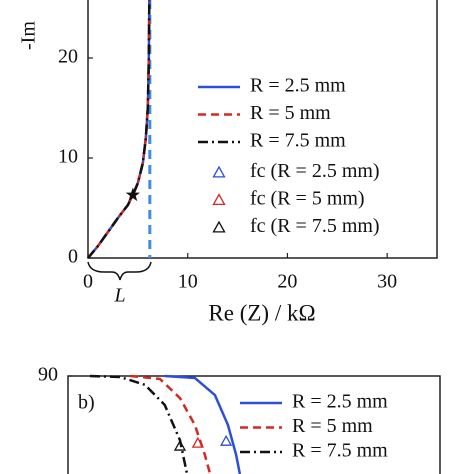 Image resolution: width=474 pixels, height=474 pixels. Describe the element at coordinates (73, 257) in the screenshot. I see `y-tick-label: 0` at that location.